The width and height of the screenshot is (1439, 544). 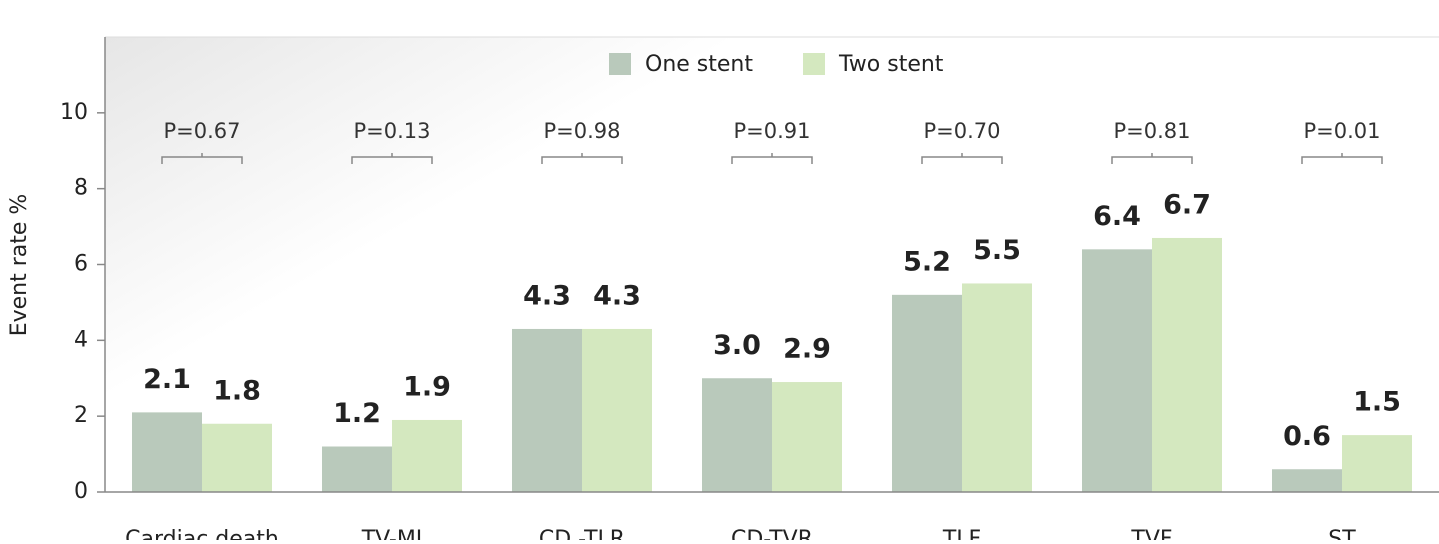 What do you see at coordinates (737, 345) in the screenshot?
I see `value-label: 3.0` at bounding box center [737, 345].